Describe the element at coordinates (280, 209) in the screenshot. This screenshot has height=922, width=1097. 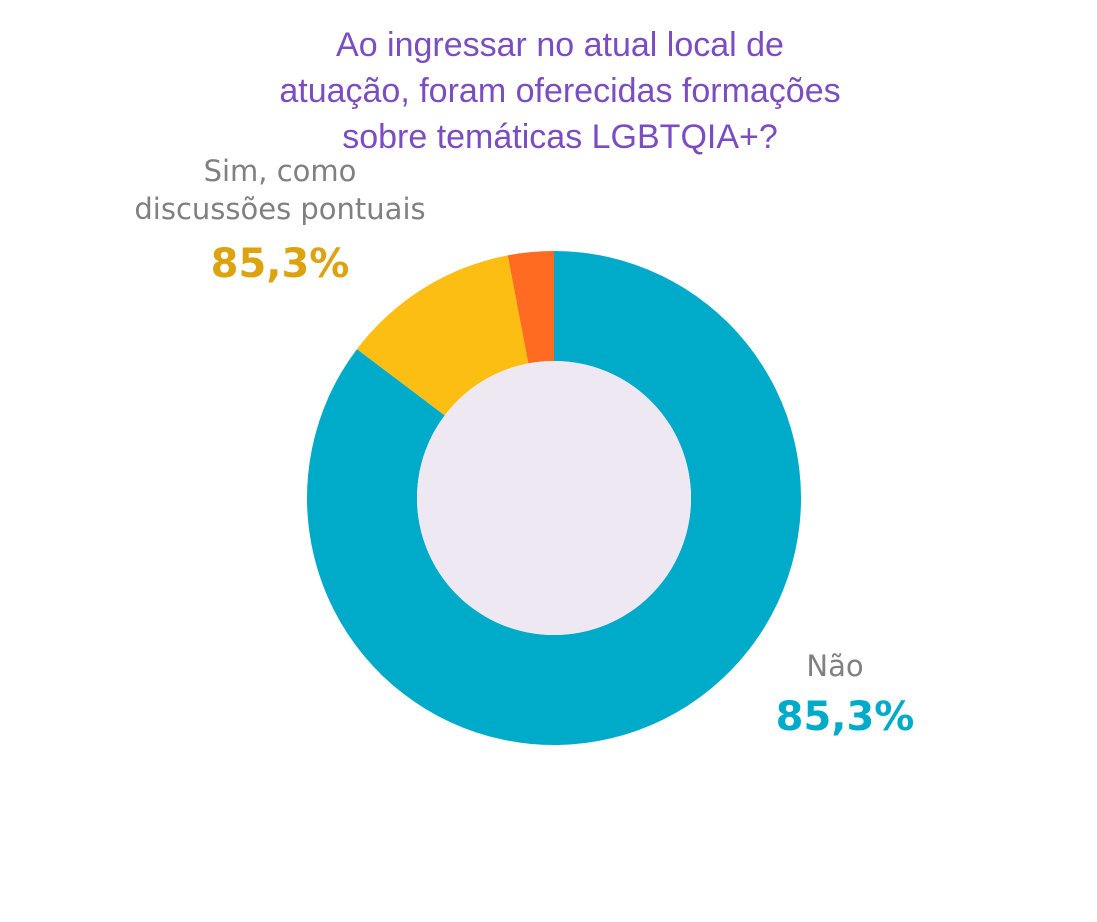
I see `slice-label-sim-pontuais-line-2: discussões pontuais` at that location.